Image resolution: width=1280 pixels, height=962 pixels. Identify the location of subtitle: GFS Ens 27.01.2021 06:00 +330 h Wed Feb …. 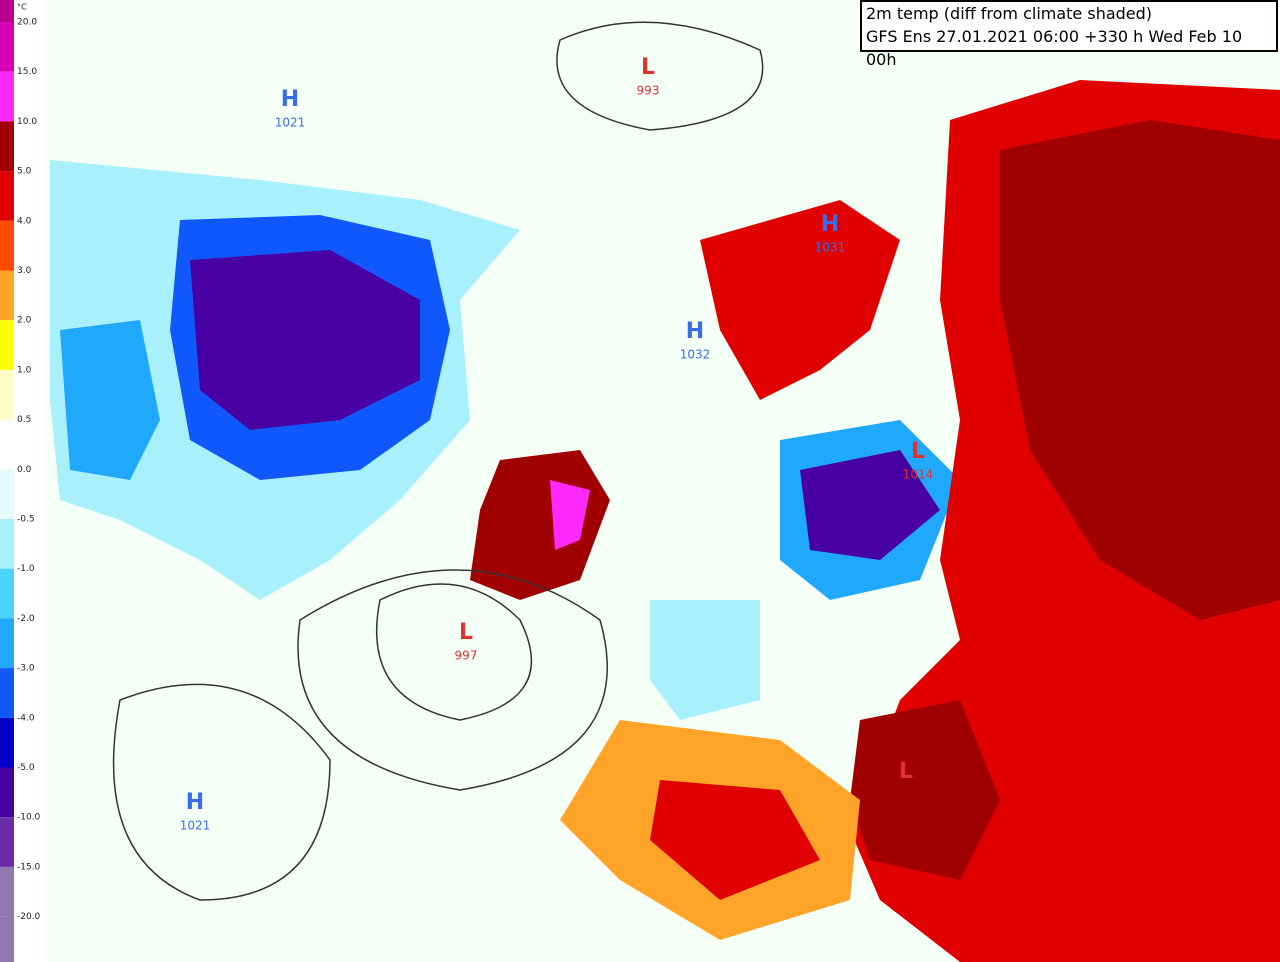
(1054, 48).